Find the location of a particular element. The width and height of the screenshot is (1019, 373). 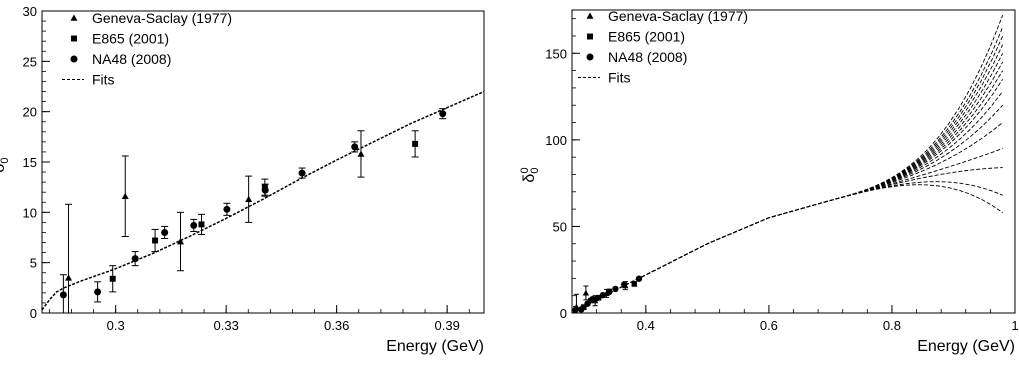

x-tick-label: 1 is located at coordinates (1014, 325).